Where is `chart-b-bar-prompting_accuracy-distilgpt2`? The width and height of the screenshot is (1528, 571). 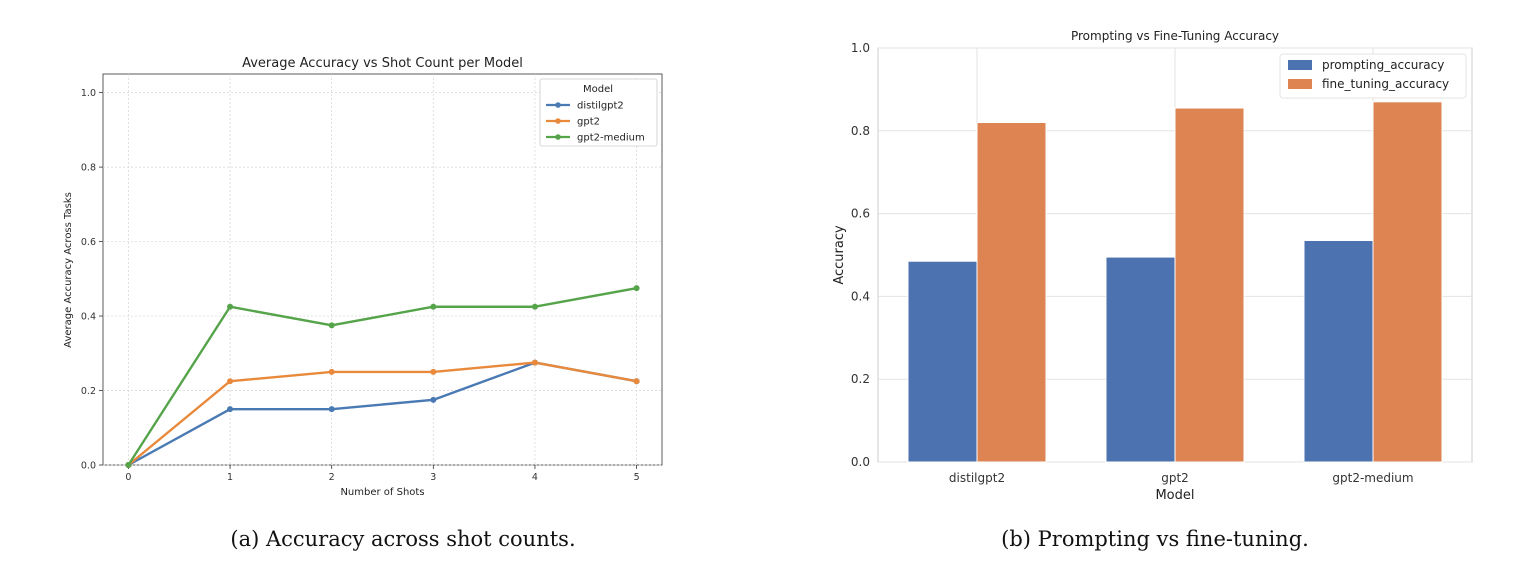 chart-b-bar-prompting_accuracy-distilgpt2 is located at coordinates (942, 361).